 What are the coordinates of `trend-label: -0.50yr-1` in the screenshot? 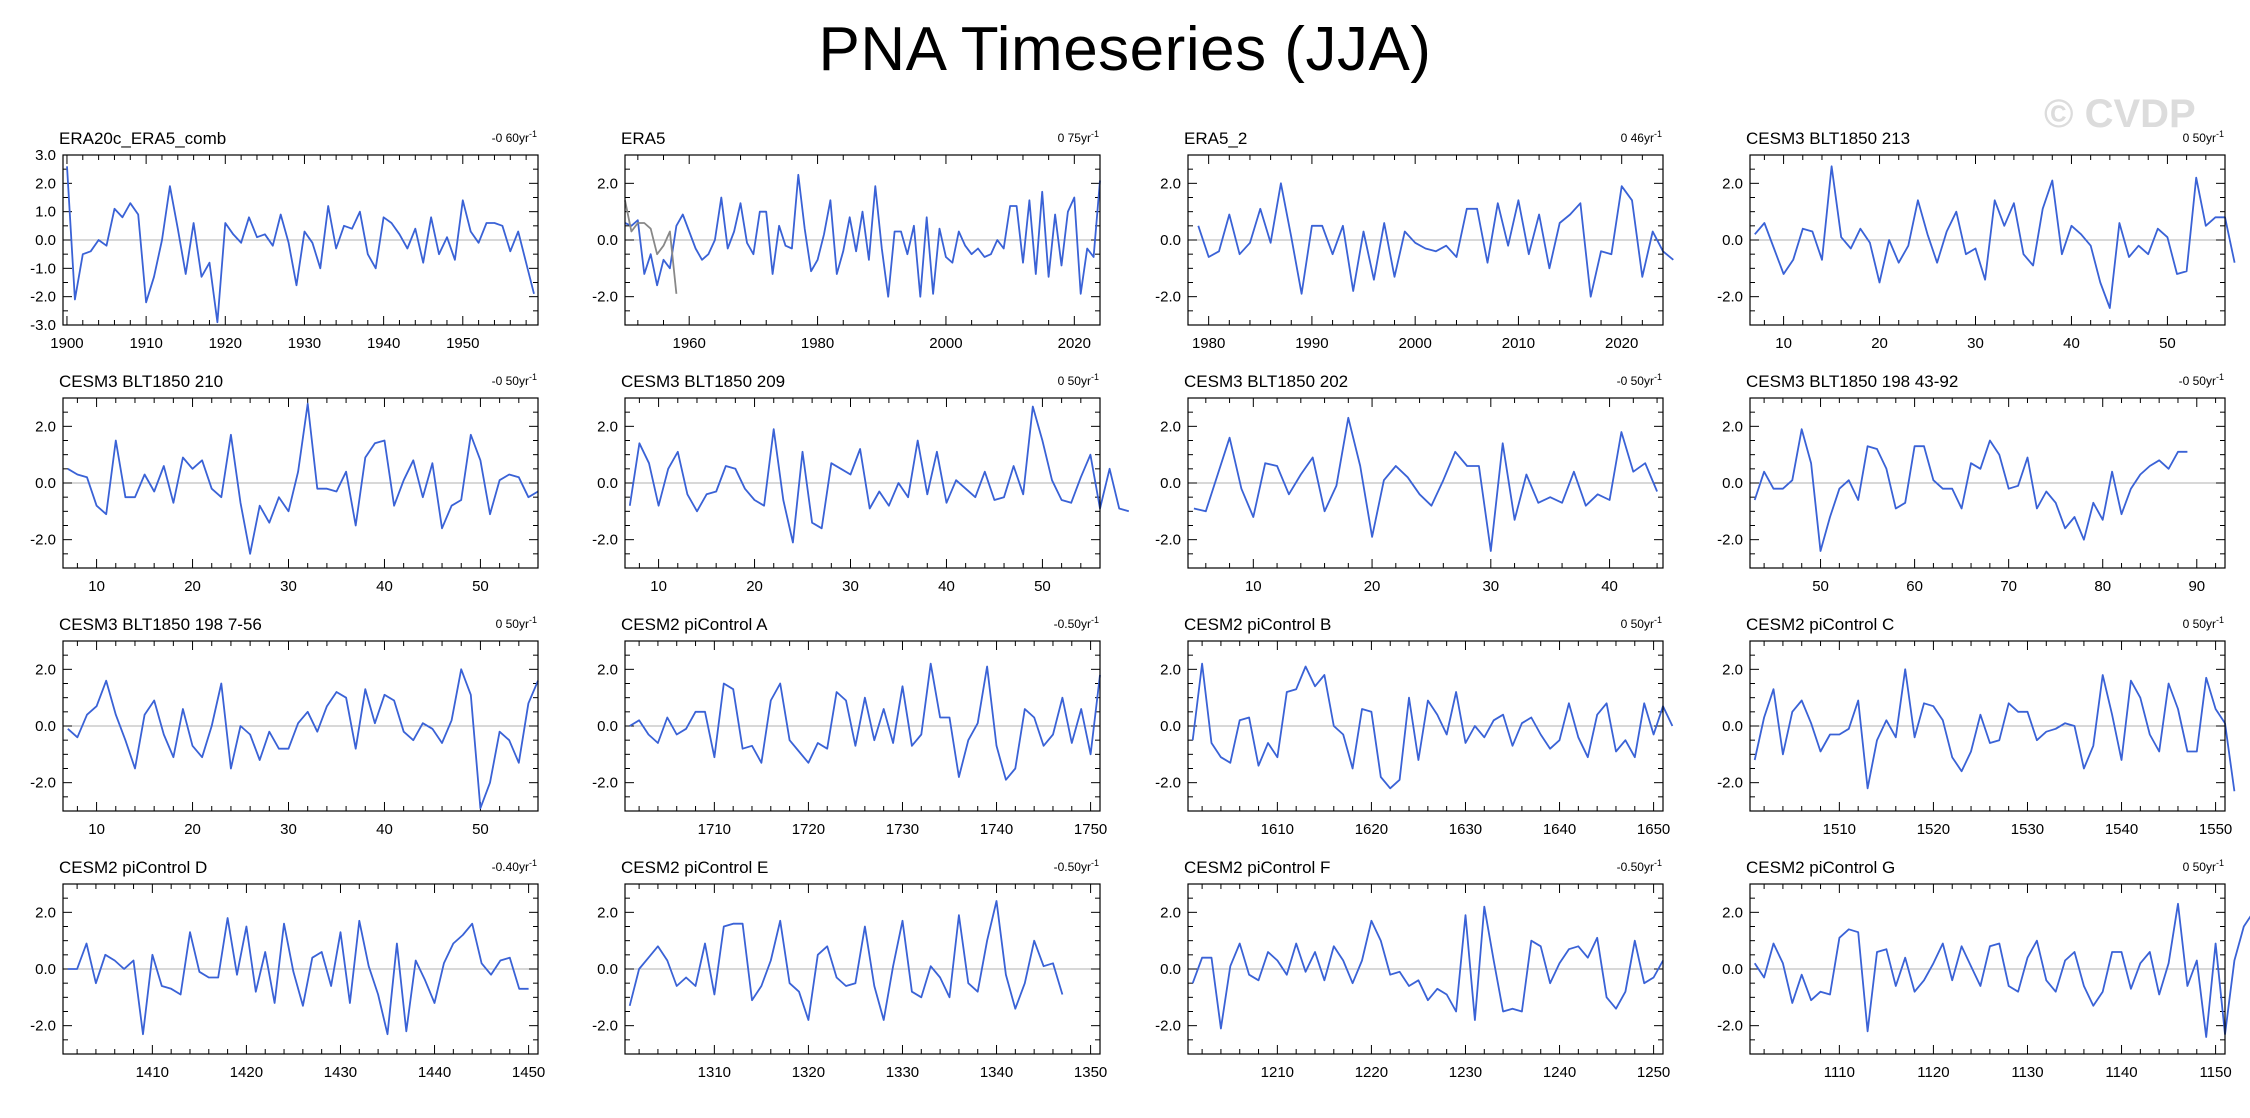 It's located at (1076, 623).